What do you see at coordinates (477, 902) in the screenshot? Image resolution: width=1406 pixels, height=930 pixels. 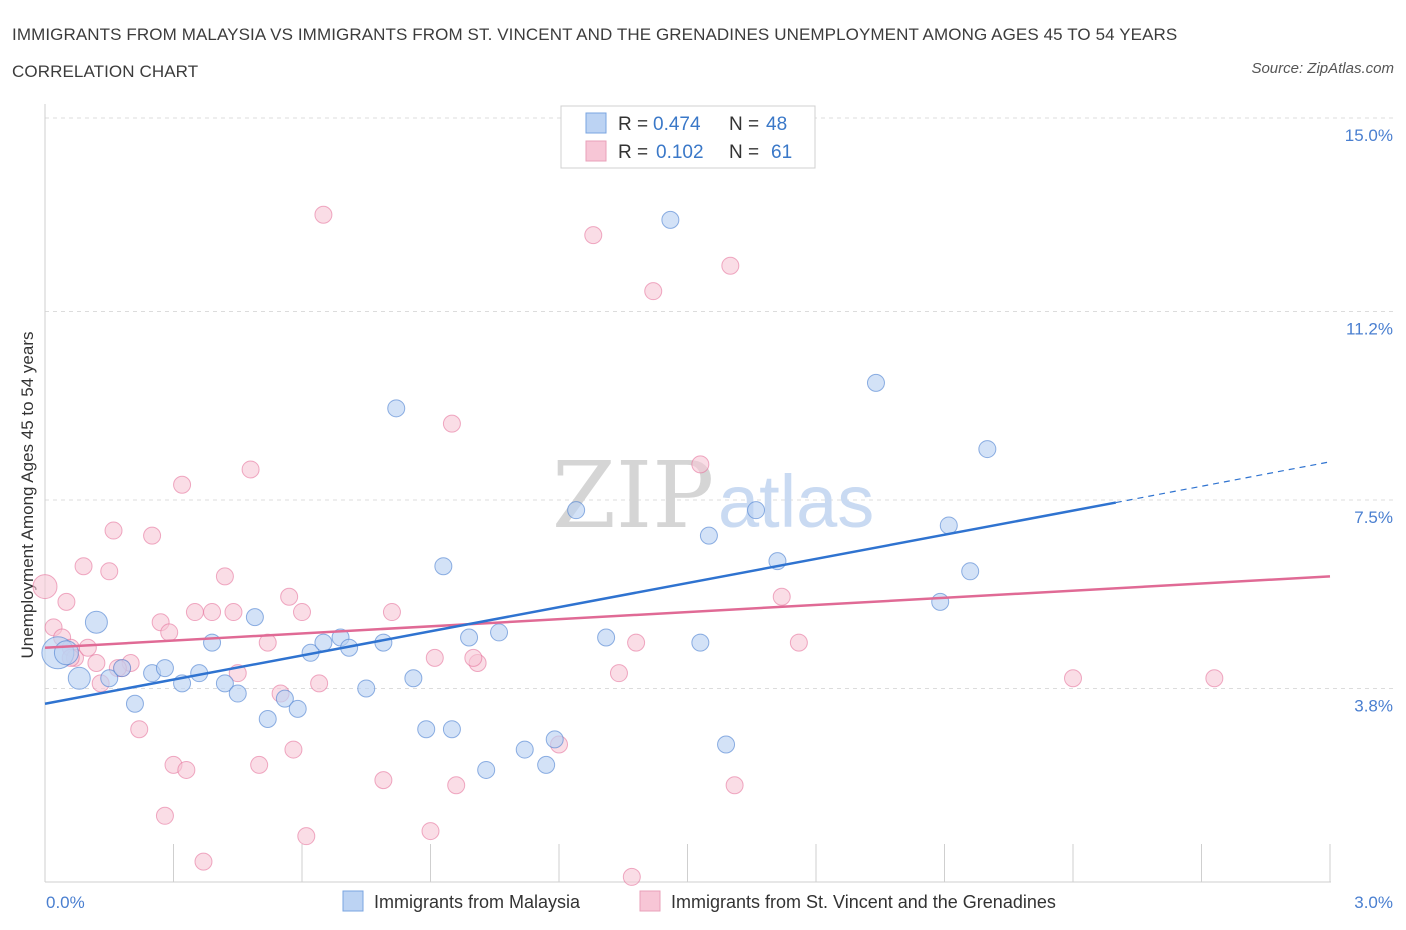 I see `series-name-malaysia: Immigrants from Malaysia` at bounding box center [477, 902].